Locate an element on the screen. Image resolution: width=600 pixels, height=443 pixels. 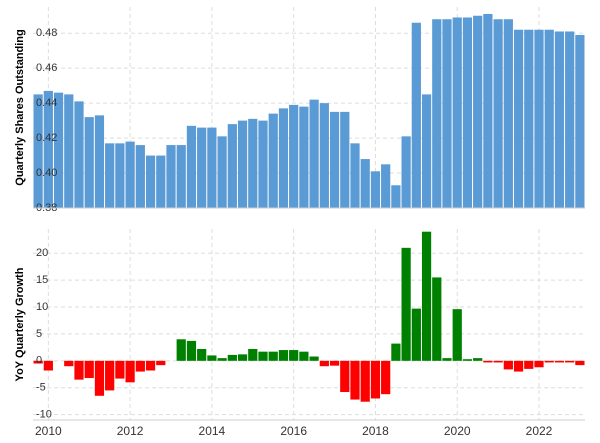
y-tick-label: 10 is located at coordinates (42, 307).